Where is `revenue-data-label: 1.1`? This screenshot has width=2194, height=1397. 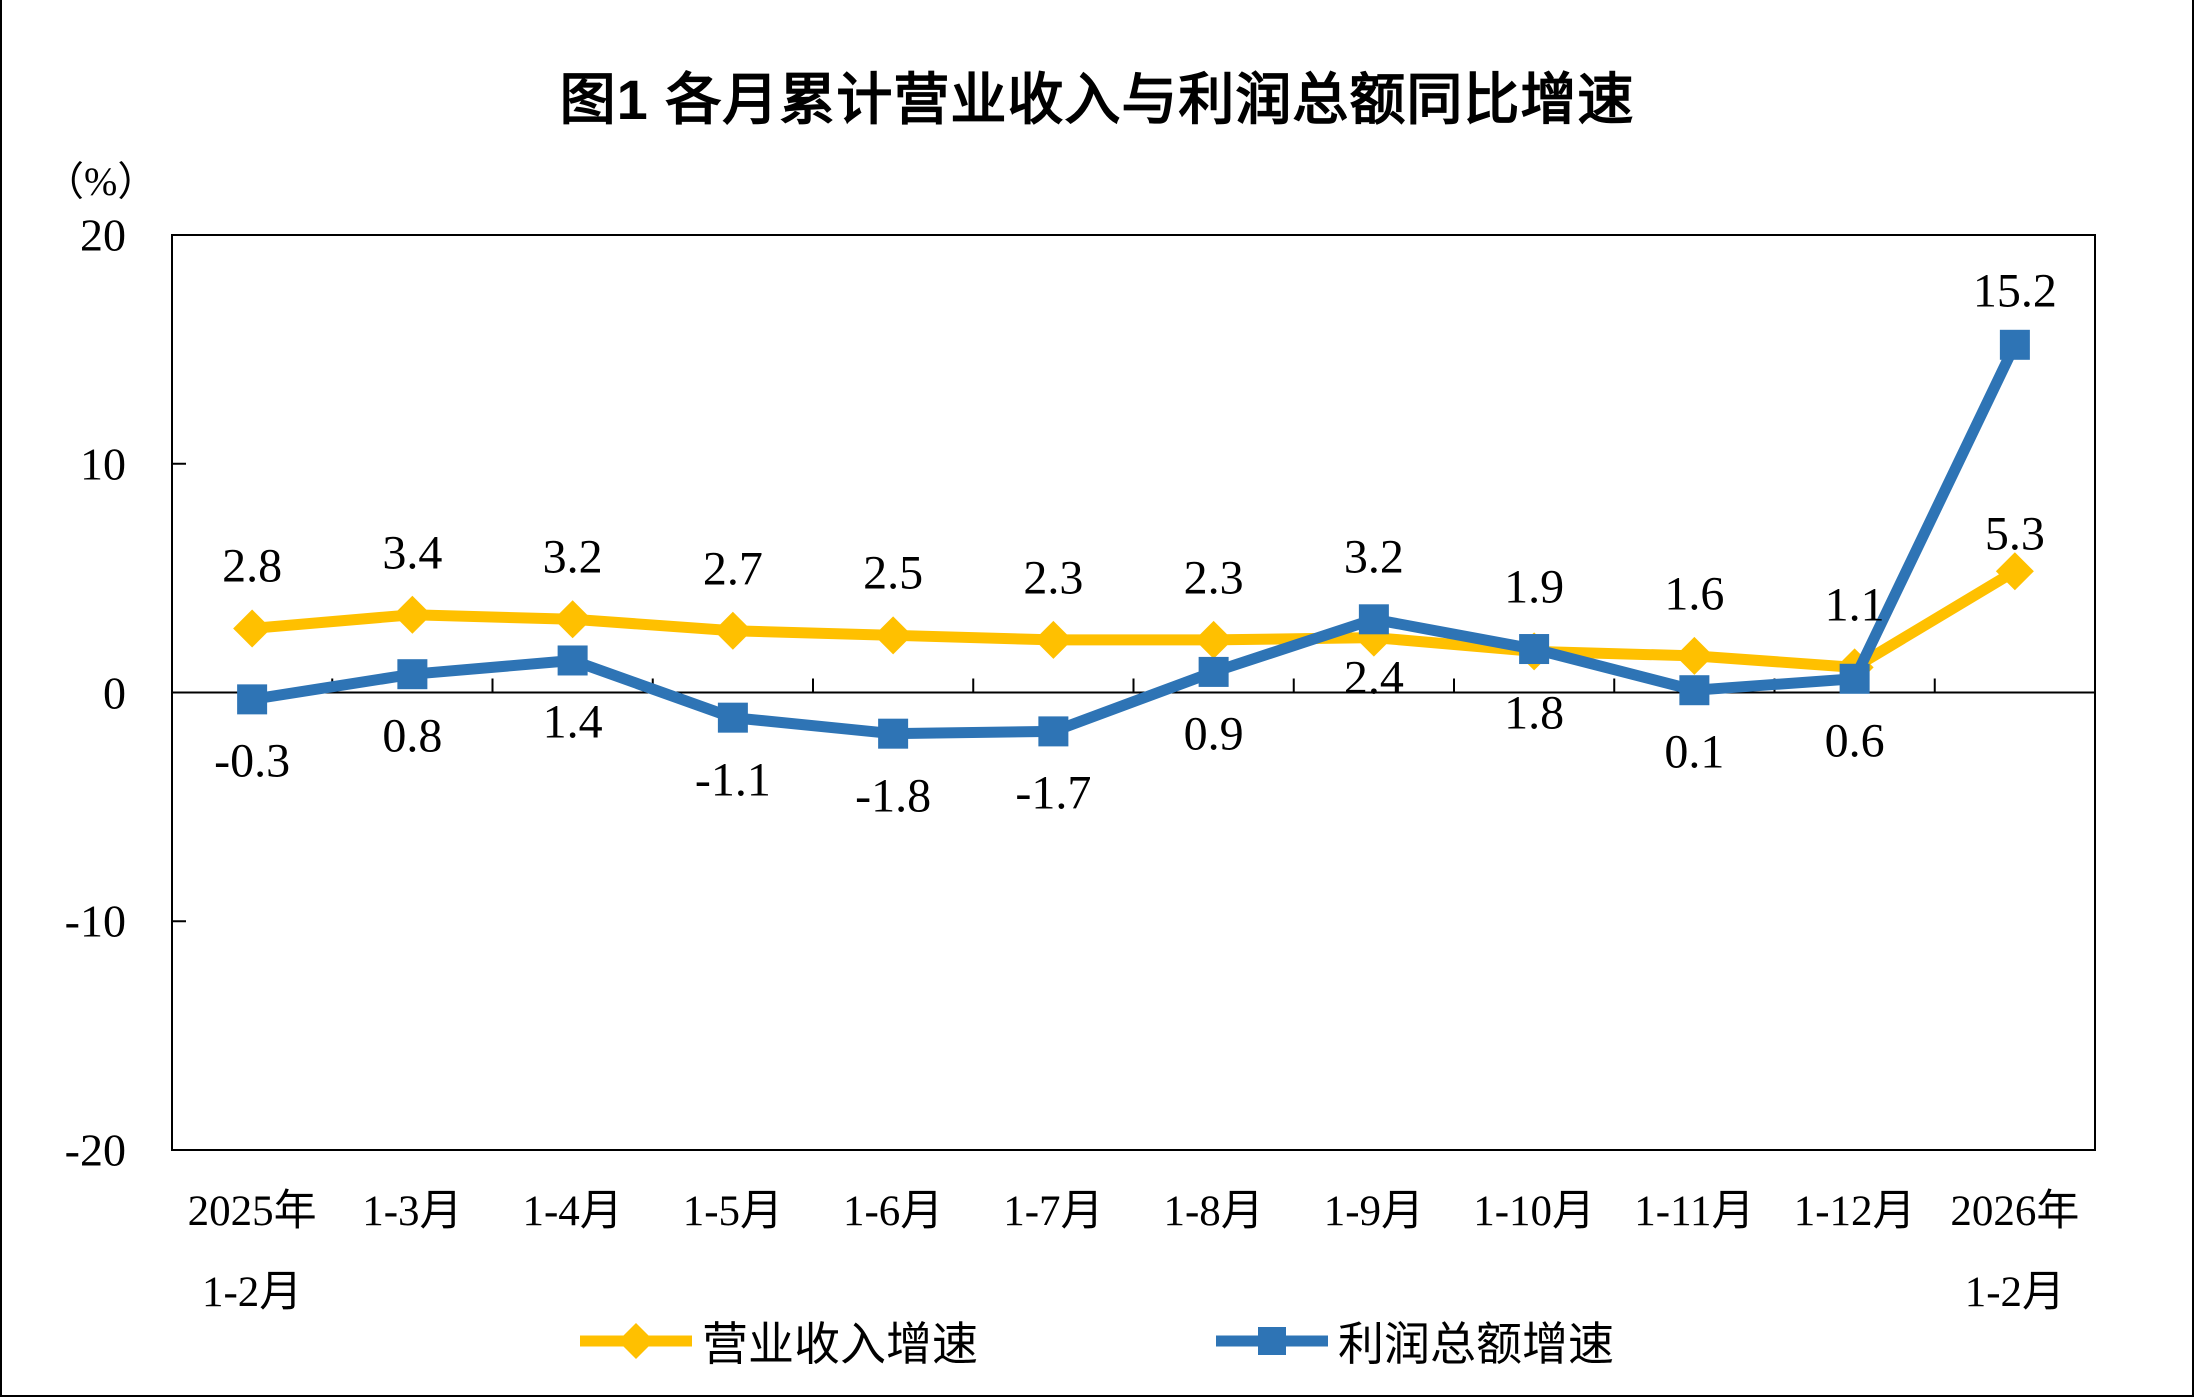
revenue-data-label: 1.1 is located at coordinates (1854, 605).